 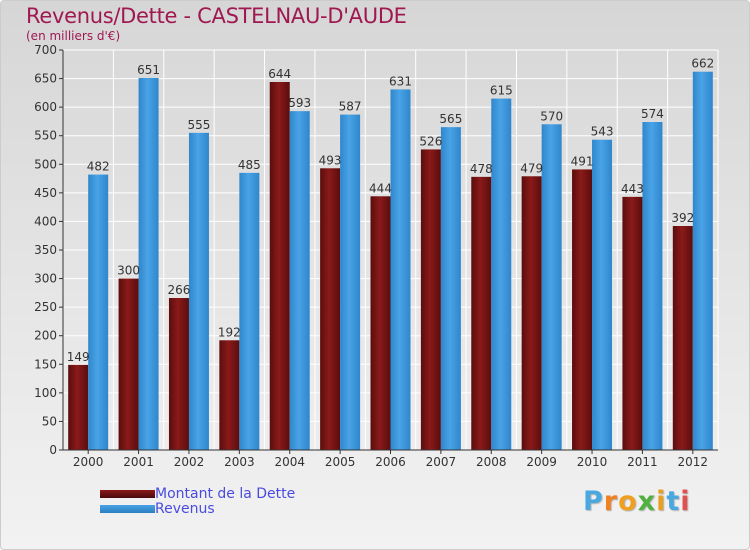 What do you see at coordinates (299, 103) in the screenshot?
I see `data-label: 593` at bounding box center [299, 103].